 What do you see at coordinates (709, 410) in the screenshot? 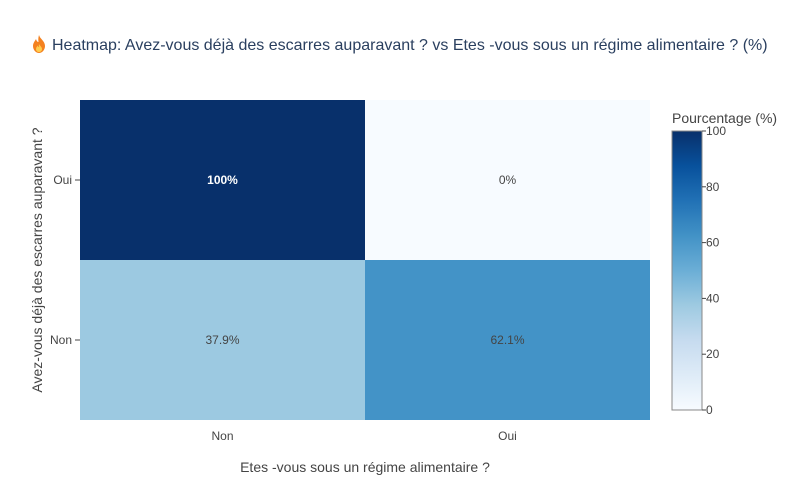
I see `colorbar-tick-label: 0` at bounding box center [709, 410].